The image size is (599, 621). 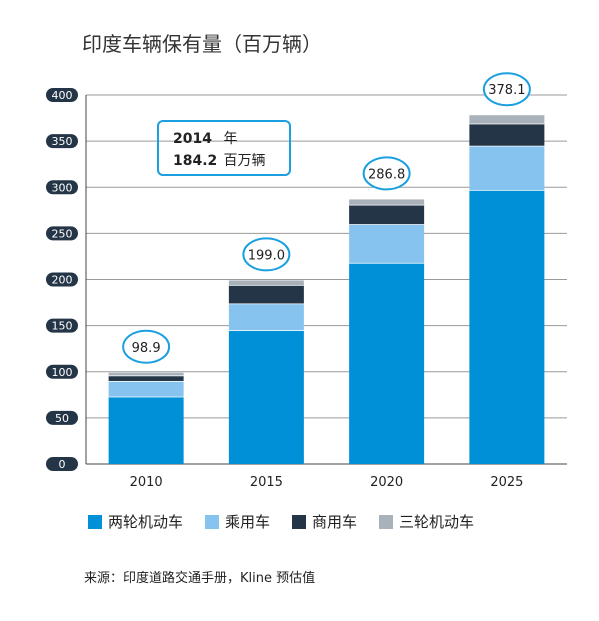 I want to click on total-label: 378.1, so click(x=506, y=90).